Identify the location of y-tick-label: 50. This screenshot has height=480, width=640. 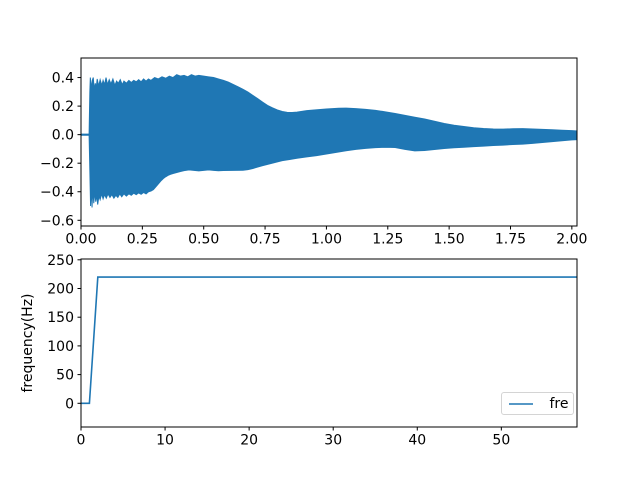
(65, 376).